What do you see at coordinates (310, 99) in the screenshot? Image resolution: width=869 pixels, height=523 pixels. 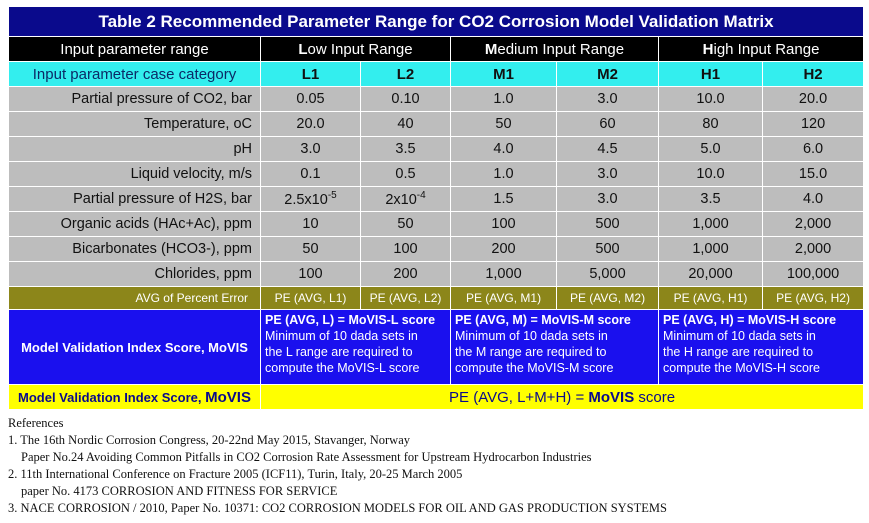 I see `cell: 0.05` at bounding box center [310, 99].